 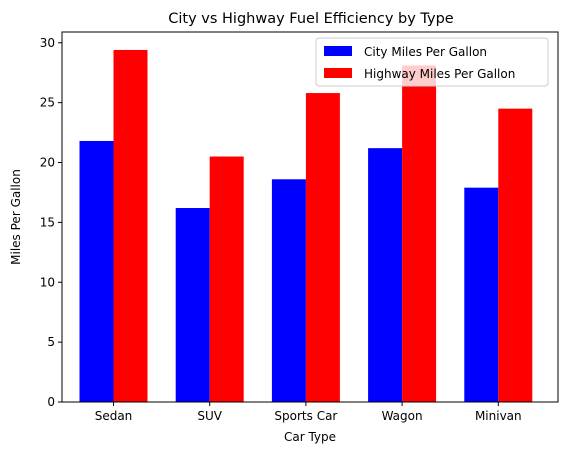 What do you see at coordinates (47, 43) in the screenshot?
I see `y-tick-label: 30` at bounding box center [47, 43].